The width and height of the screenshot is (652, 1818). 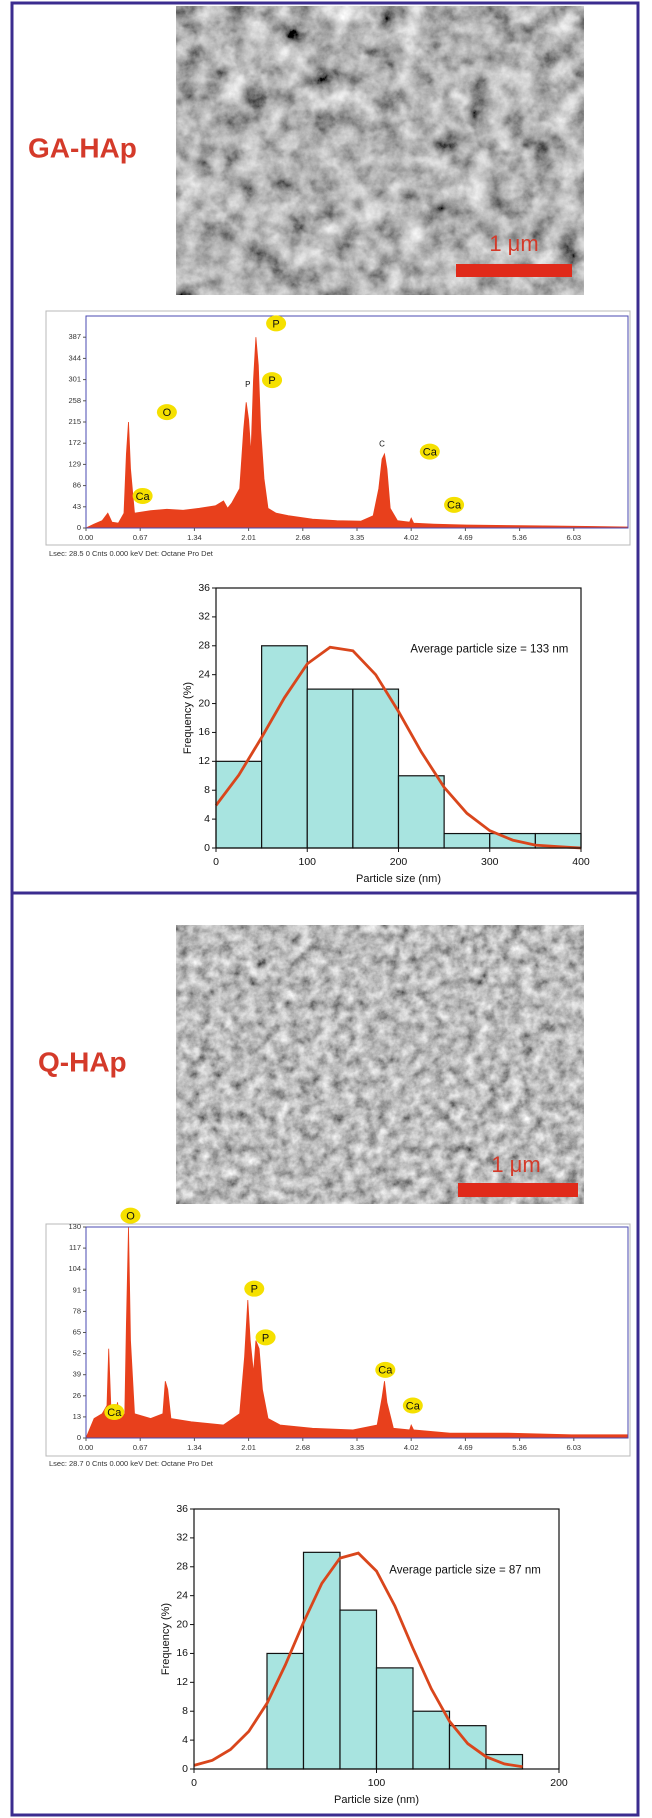 I want to click on element-label: O, so click(x=130, y=1217).